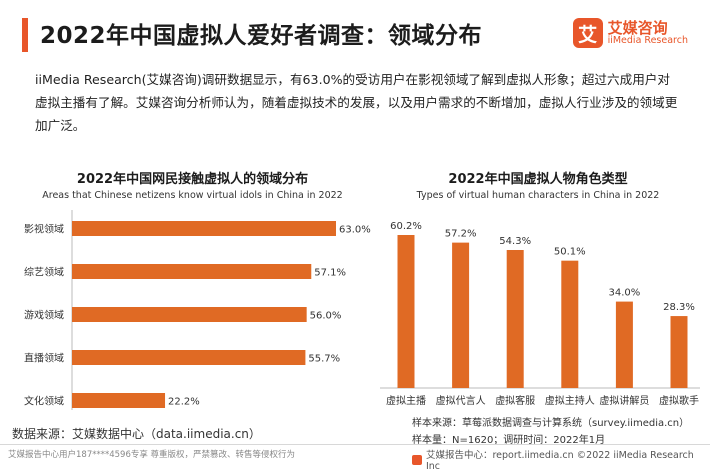  I want to click on left-data-label: 56.0%, so click(326, 316).